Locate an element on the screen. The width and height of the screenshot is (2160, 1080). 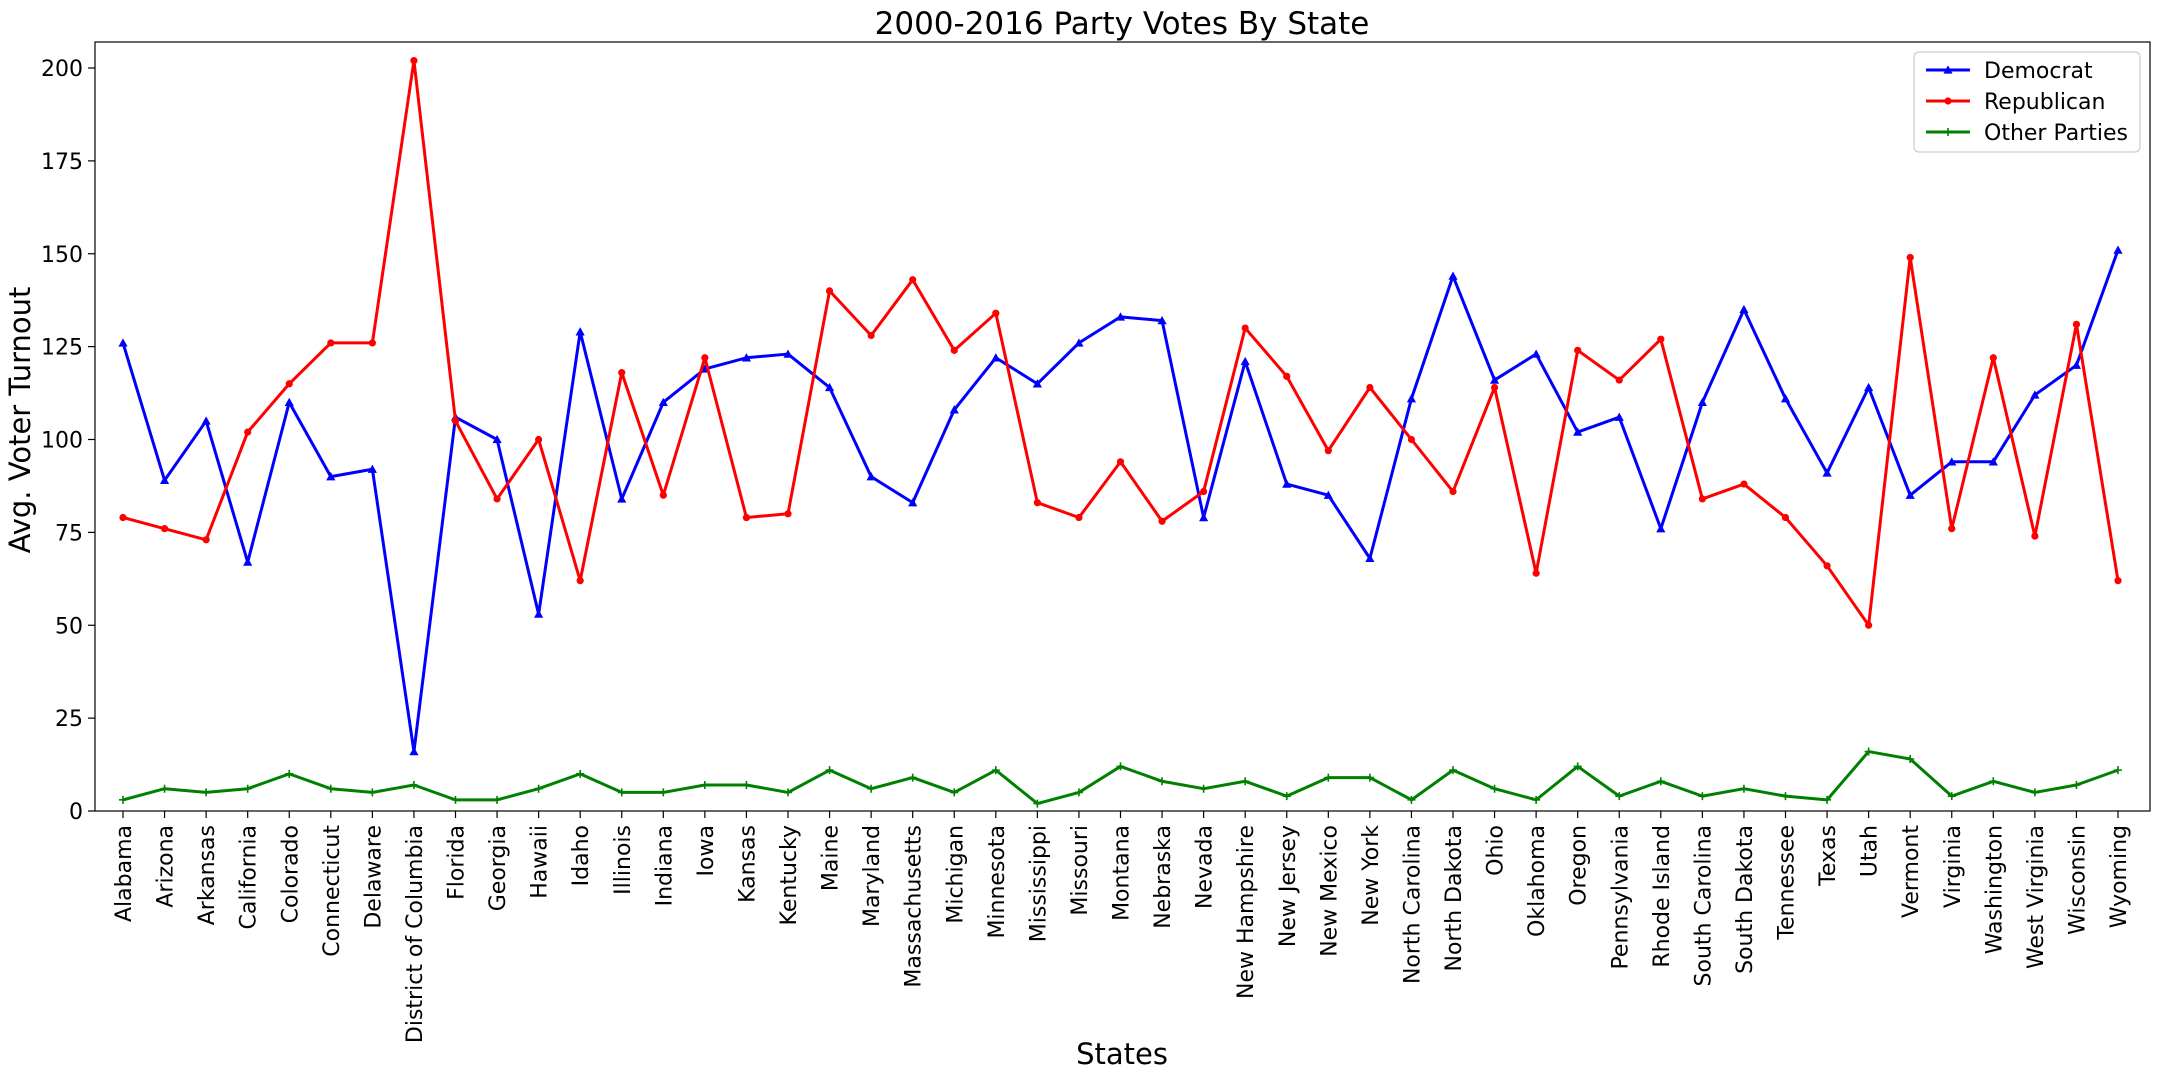
x-tick-label-8: Florida is located at coordinates (457, 862).